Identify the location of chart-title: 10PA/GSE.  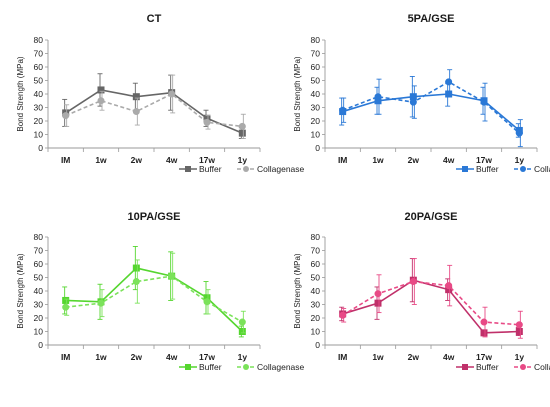
(154, 217).